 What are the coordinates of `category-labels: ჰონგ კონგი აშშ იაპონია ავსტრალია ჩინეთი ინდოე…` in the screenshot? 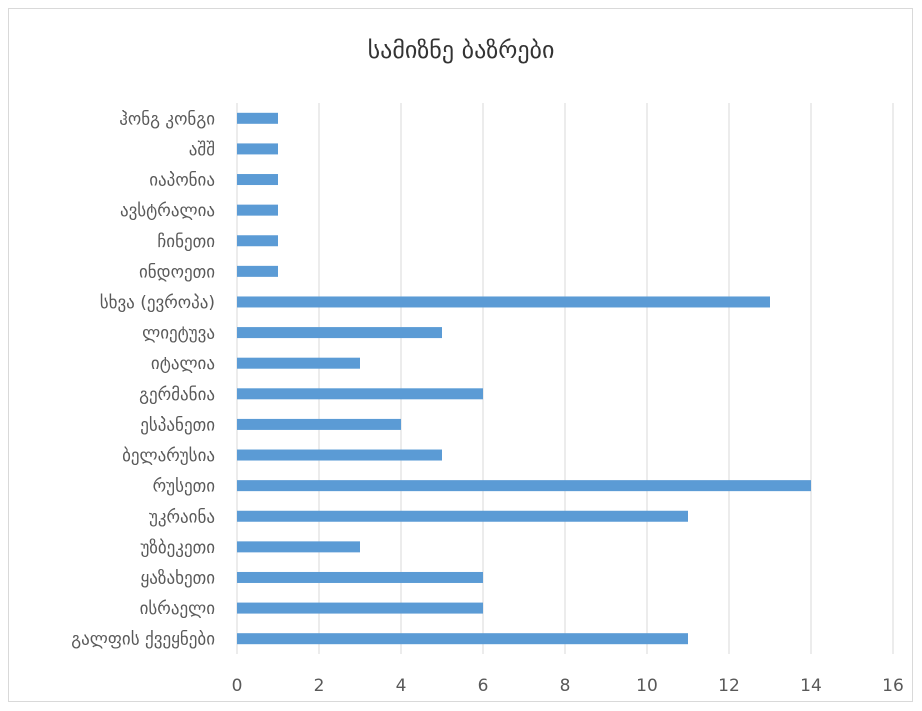 It's located at (143, 379).